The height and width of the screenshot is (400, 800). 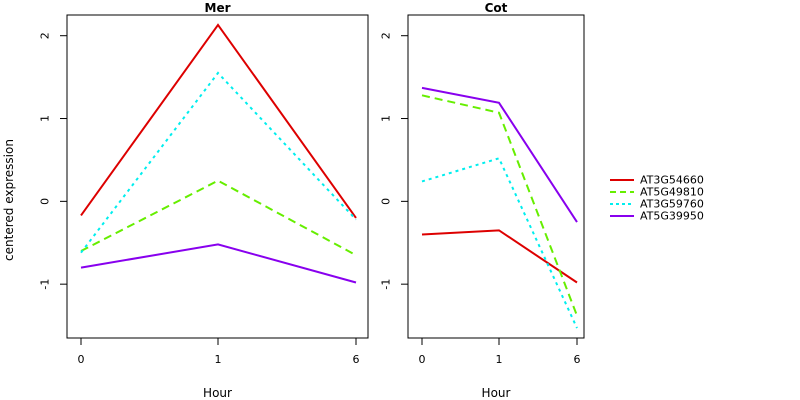 I want to click on legend-label: AT3G54660, so click(x=672, y=180).